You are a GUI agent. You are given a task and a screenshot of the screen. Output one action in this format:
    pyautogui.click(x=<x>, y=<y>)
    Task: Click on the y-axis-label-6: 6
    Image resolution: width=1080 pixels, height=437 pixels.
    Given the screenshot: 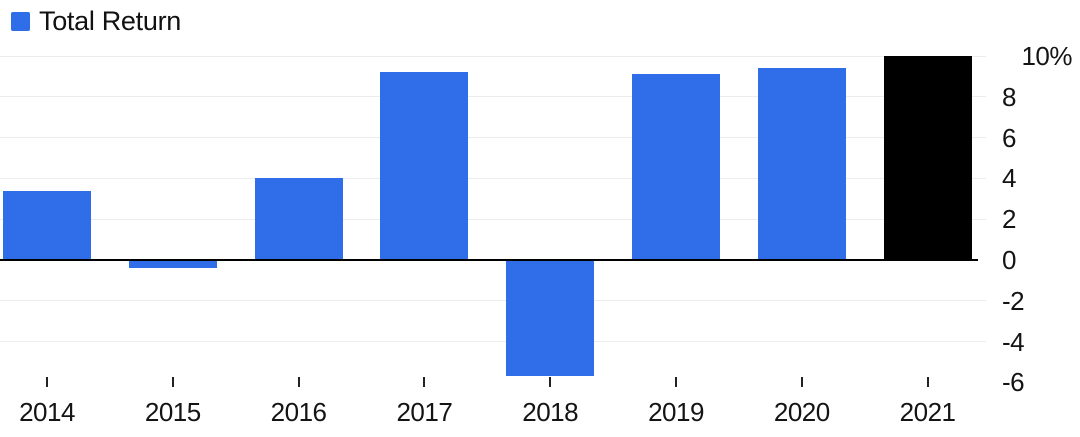 What is the action you would take?
    pyautogui.click(x=1009, y=137)
    